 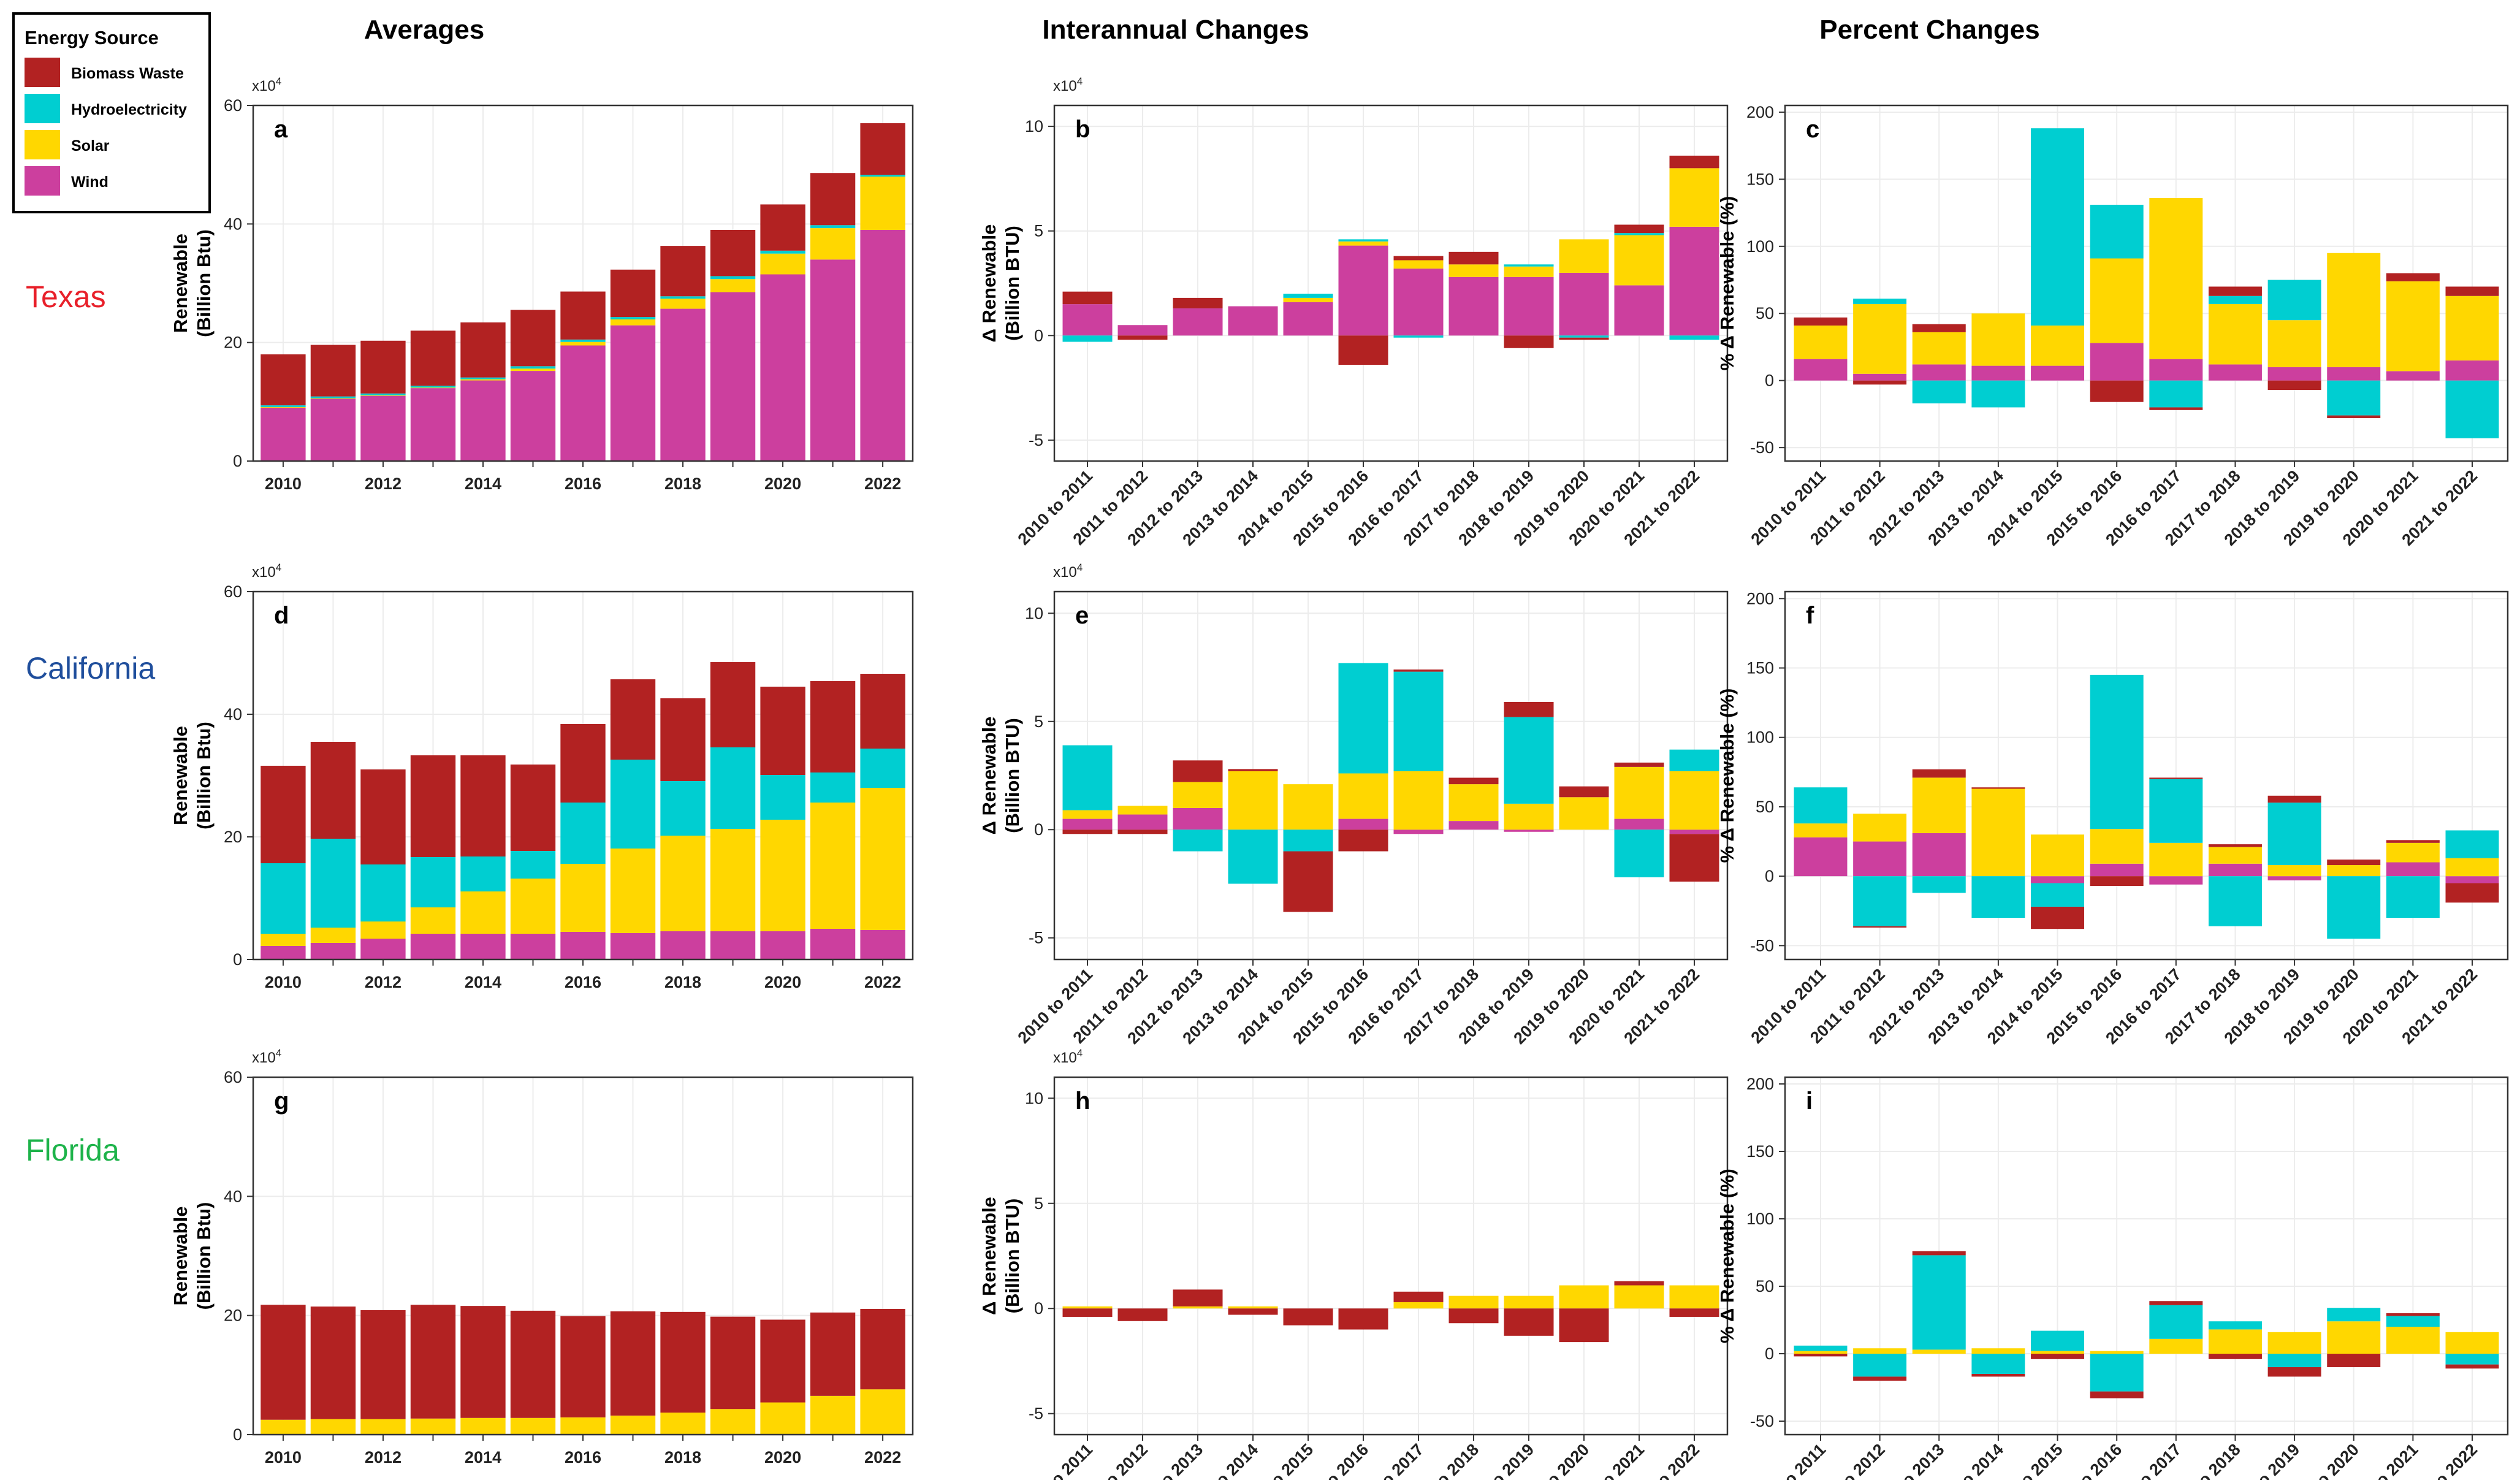 I want to click on ylabel: (Billion BTU), so click(x=1012, y=775).